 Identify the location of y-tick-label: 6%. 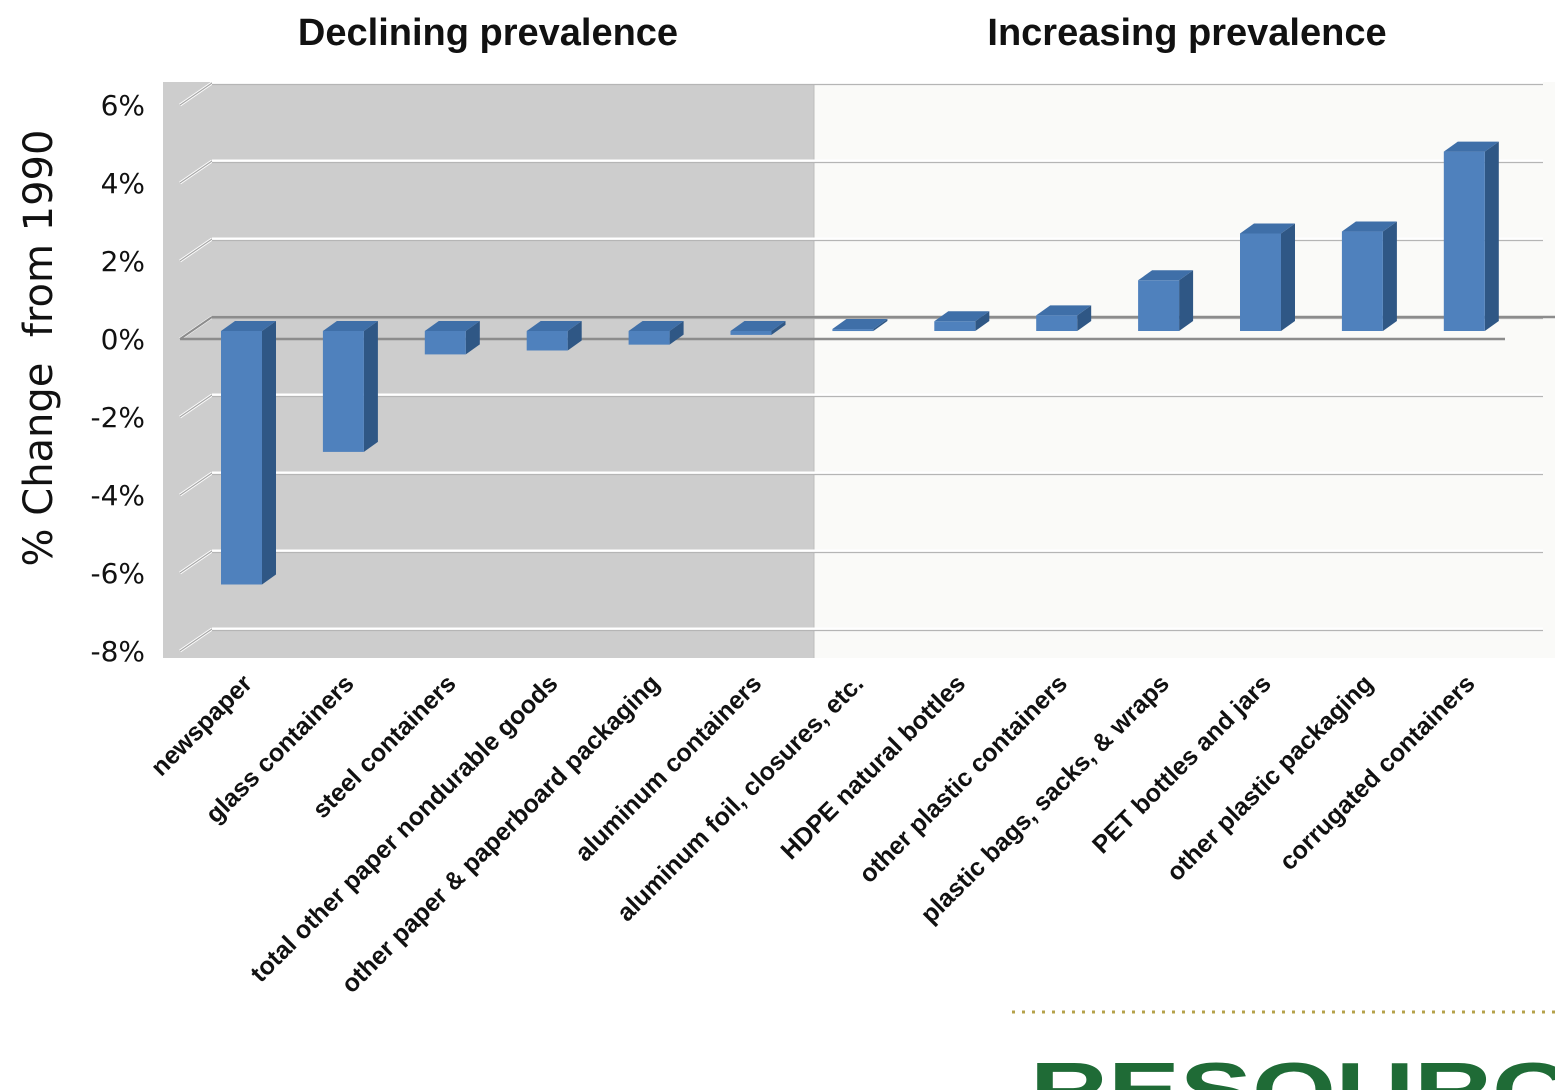
(123, 105).